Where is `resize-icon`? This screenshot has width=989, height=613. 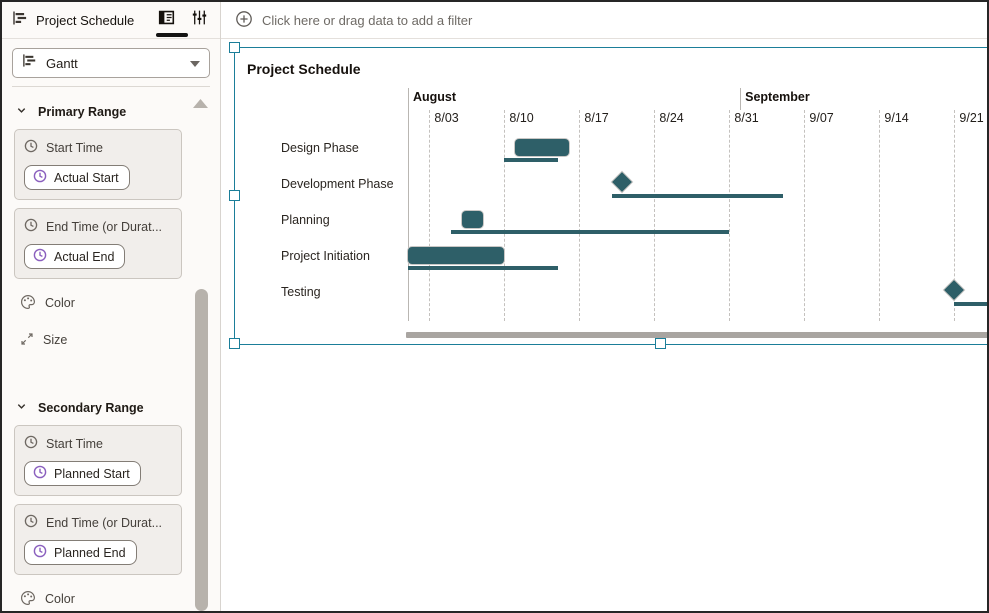 resize-icon is located at coordinates (27, 340).